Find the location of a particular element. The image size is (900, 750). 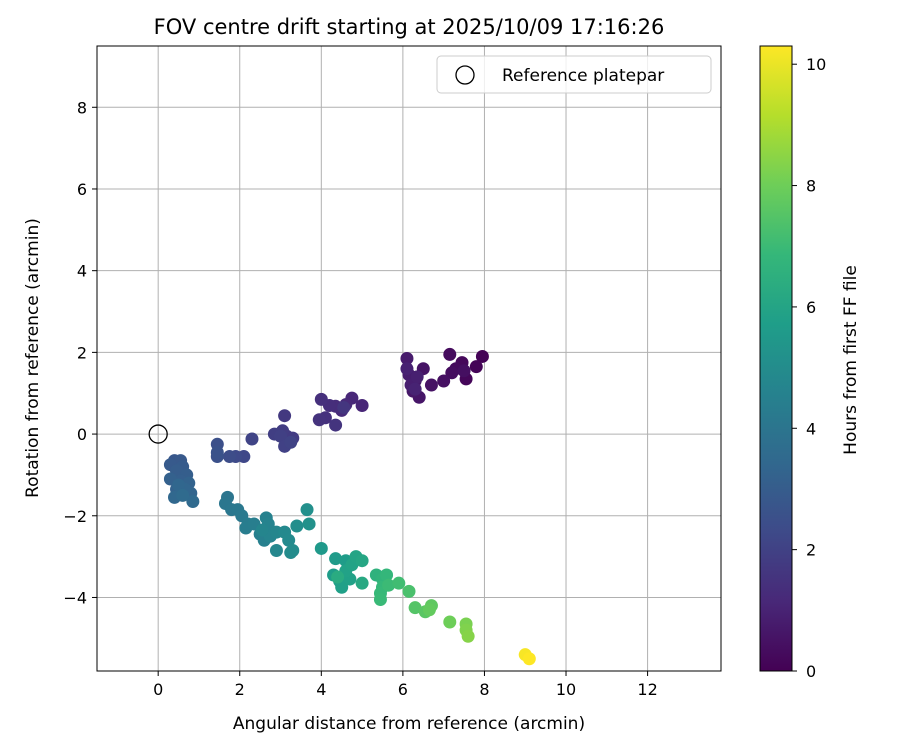

y-axis-label: Rotation from reference (arcmin) is located at coordinates (33, 358).